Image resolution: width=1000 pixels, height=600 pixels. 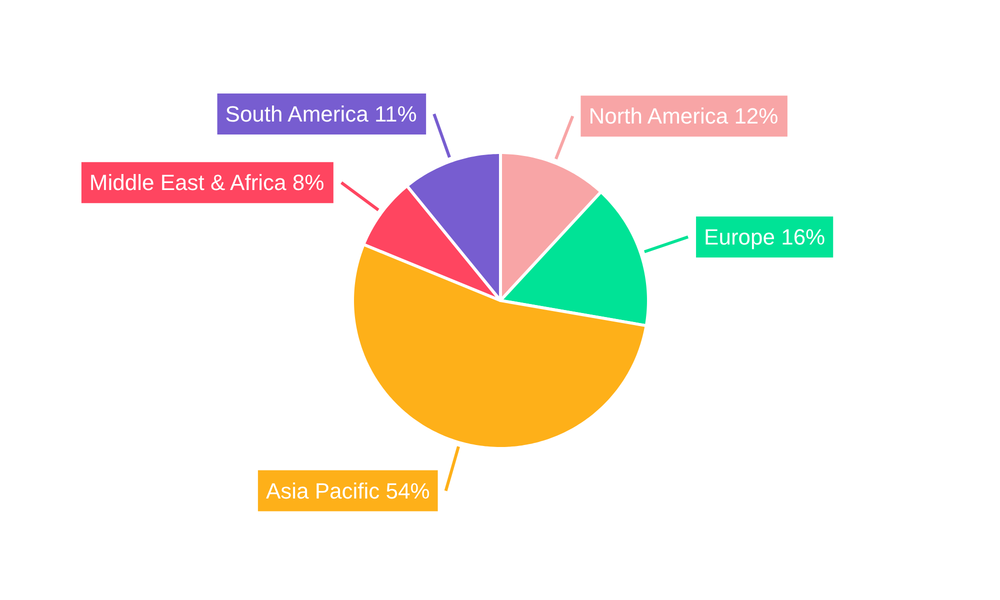 What do you see at coordinates (348, 491) in the screenshot?
I see `slice-label: Asia Pacific 54%` at bounding box center [348, 491].